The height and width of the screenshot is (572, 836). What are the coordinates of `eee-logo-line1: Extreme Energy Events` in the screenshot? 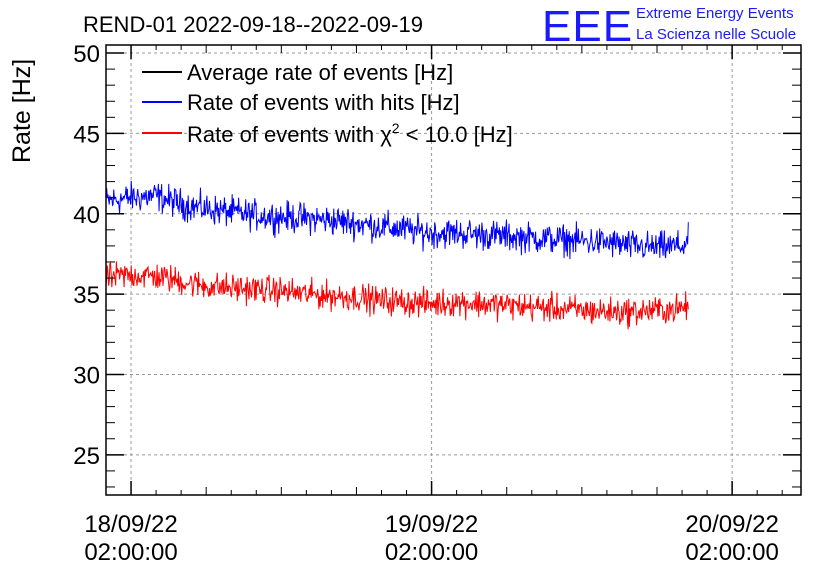 It's located at (715, 13).